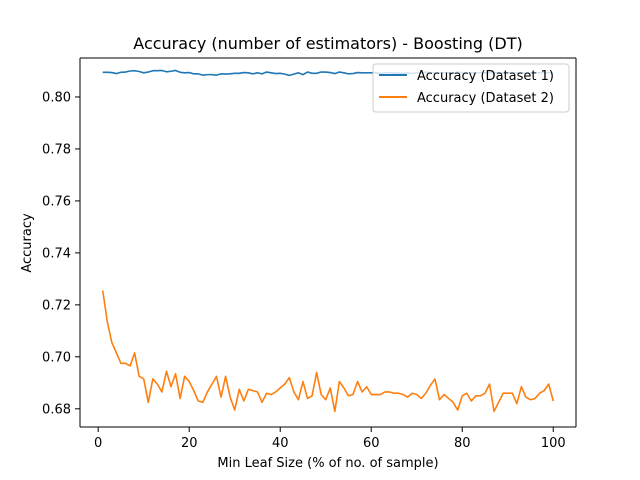 The height and width of the screenshot is (480, 640). What do you see at coordinates (280, 443) in the screenshot?
I see `x-tick-label: 40` at bounding box center [280, 443].